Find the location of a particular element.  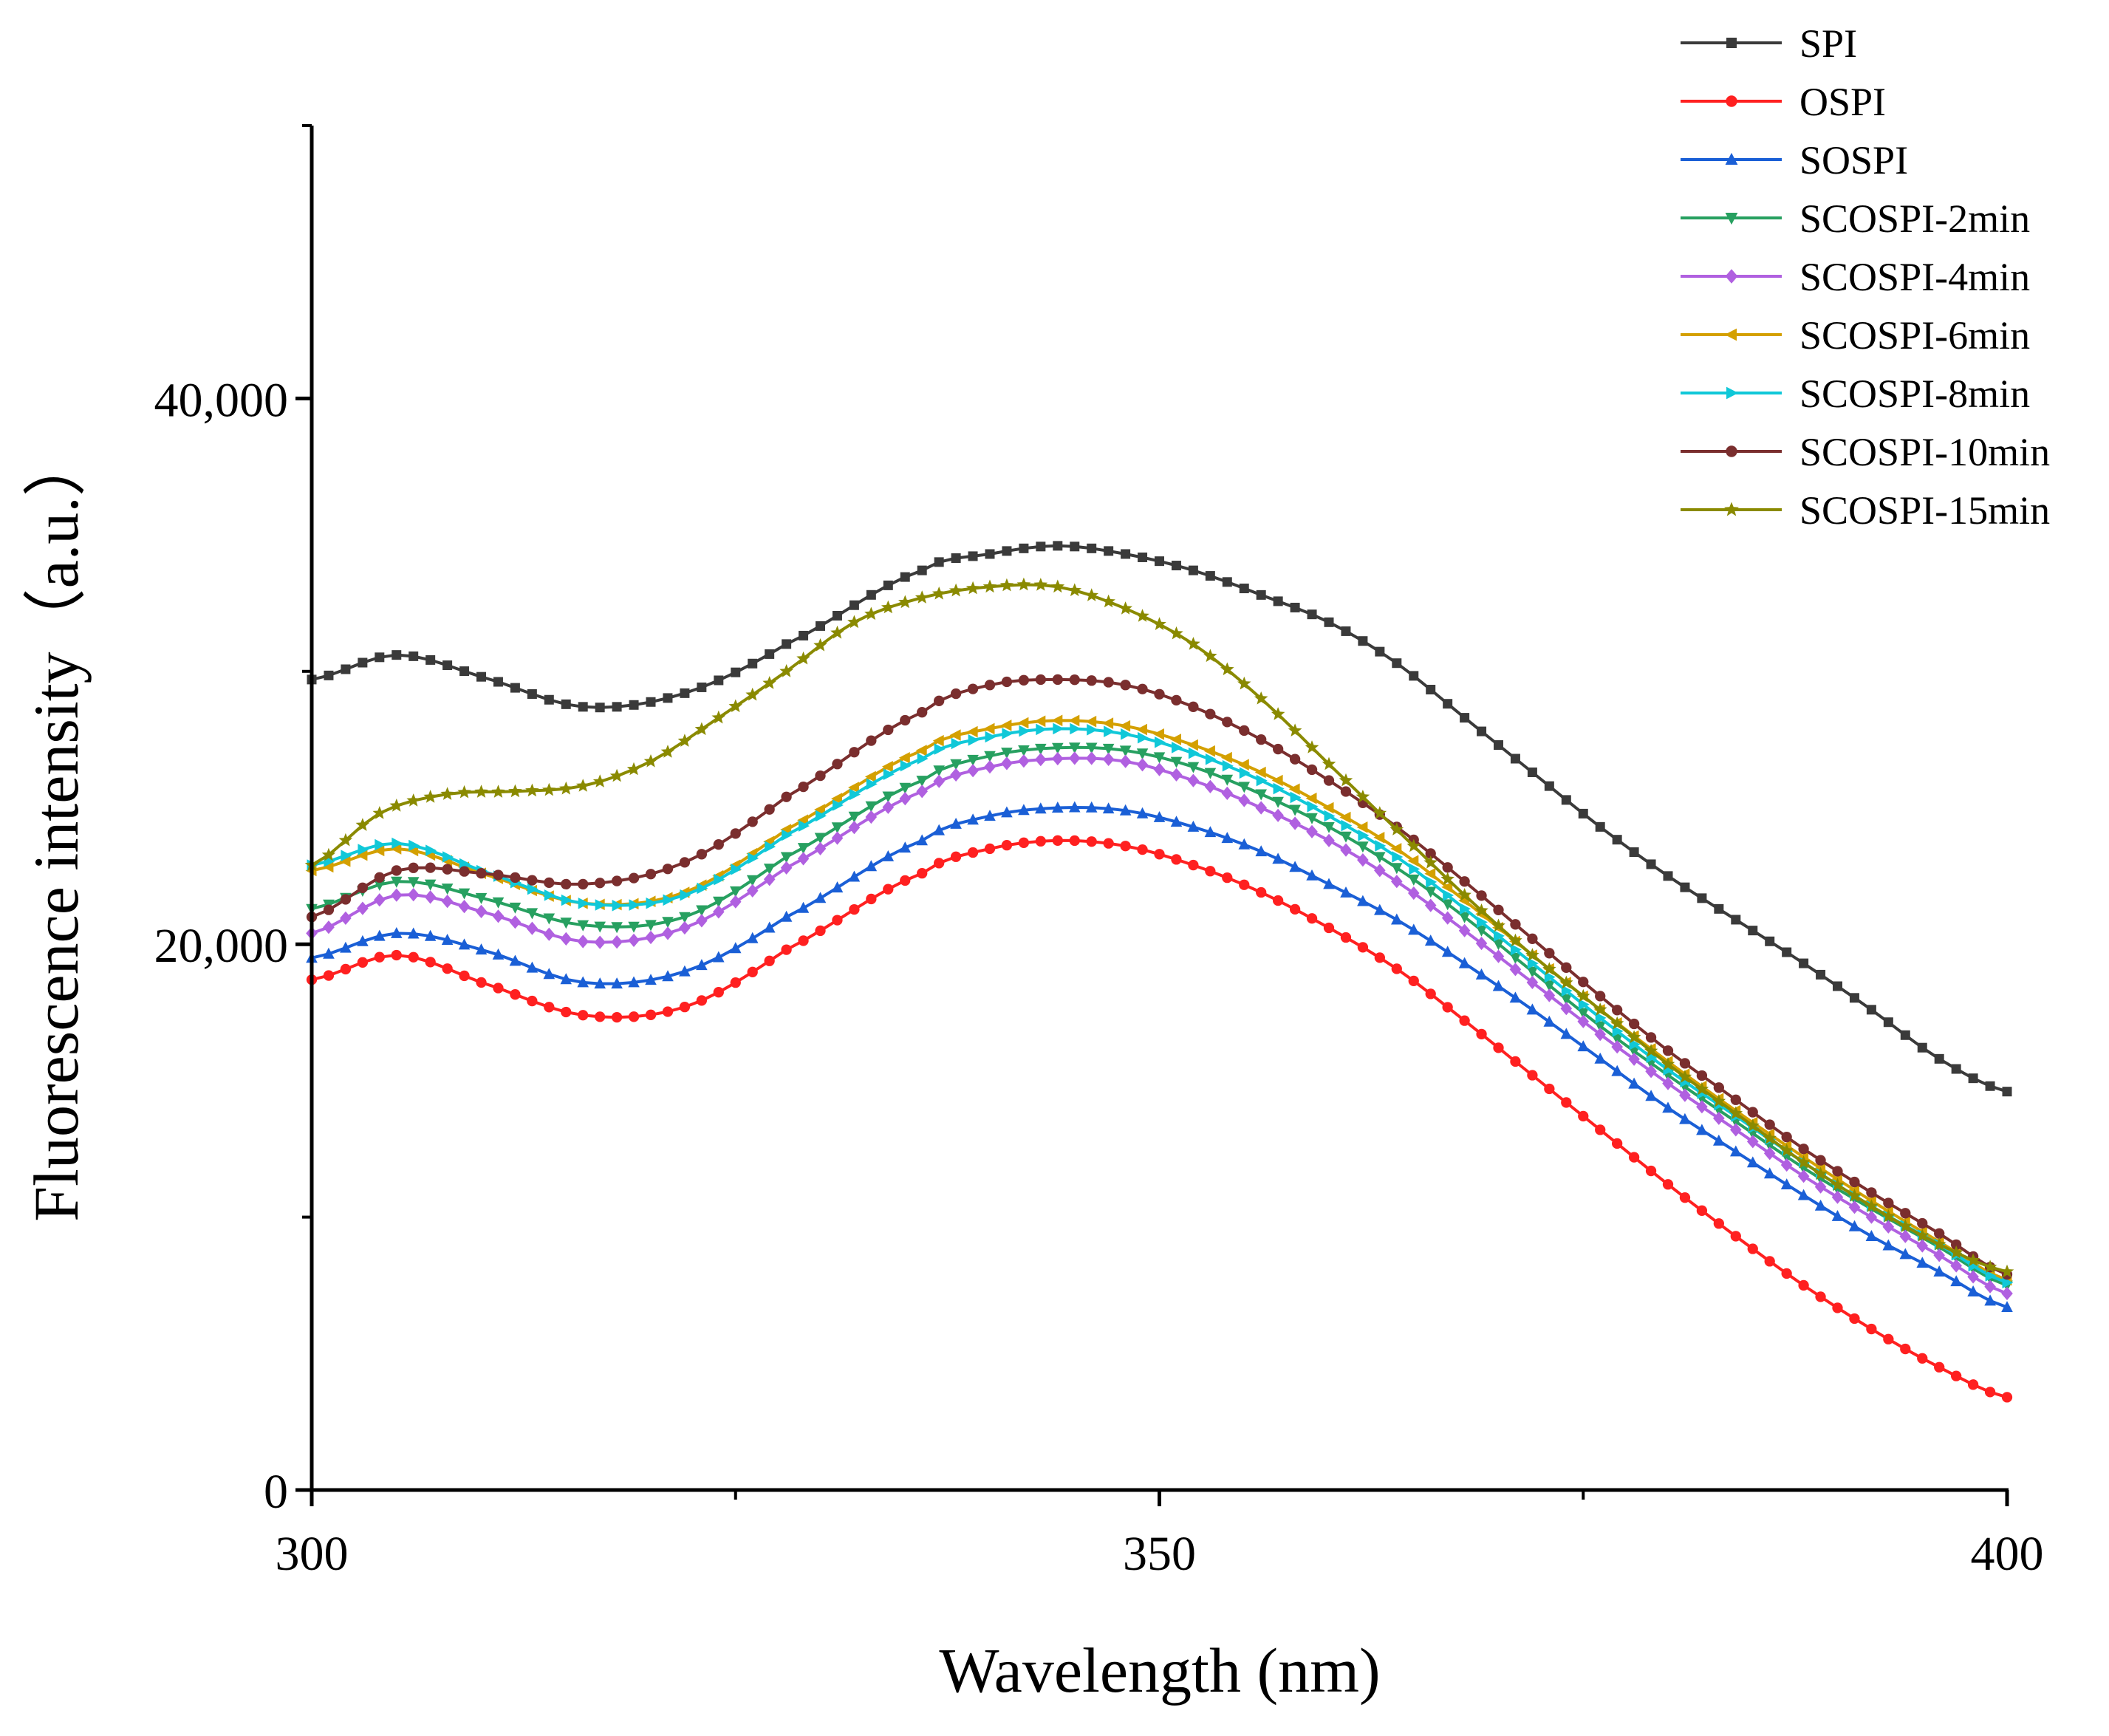

y-tick-label: 0 is located at coordinates (276, 1492).